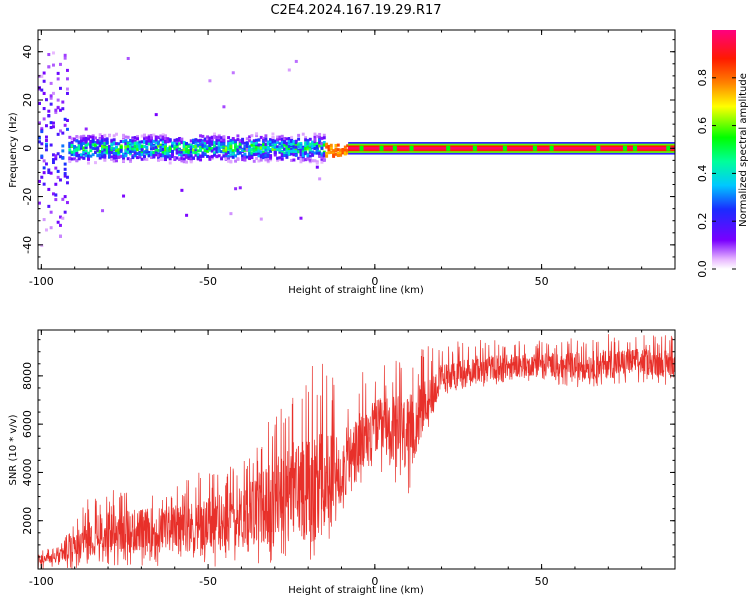  What do you see at coordinates (27, 521) in the screenshot?
I see `snr-y-tick-label: 2000` at bounding box center [27, 521].